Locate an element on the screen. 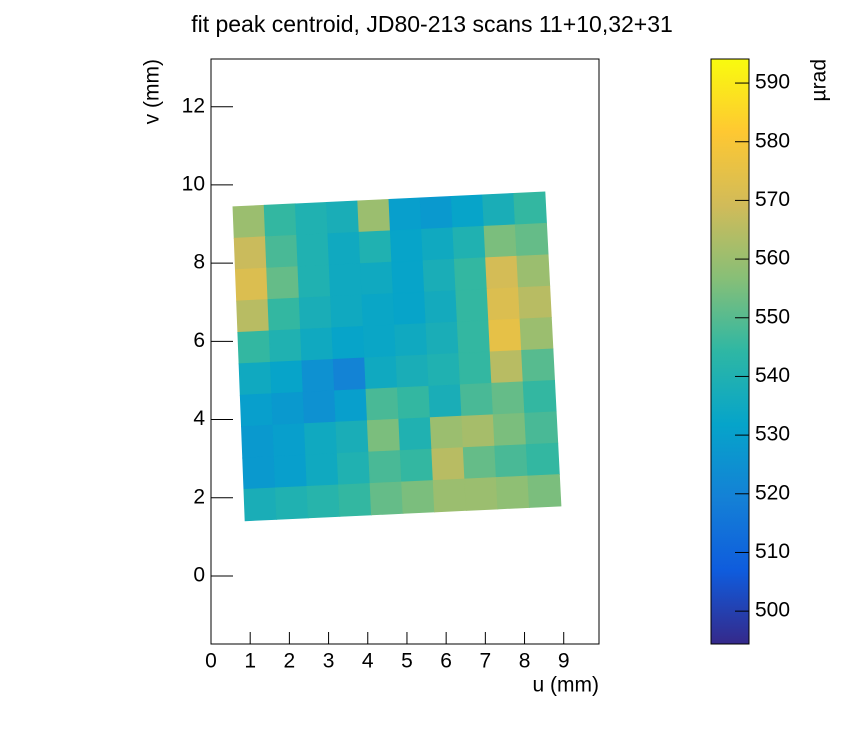 The height and width of the screenshot is (732, 862). z-axis-label: µrad is located at coordinates (819, 80).